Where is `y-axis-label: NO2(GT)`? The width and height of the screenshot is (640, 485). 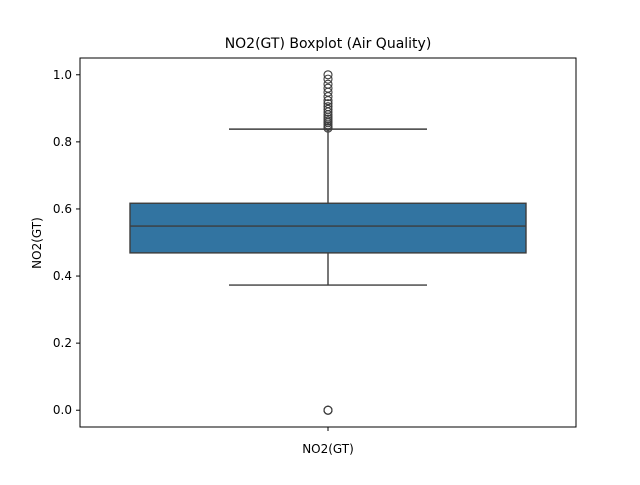 y-axis-label: NO2(GT) is located at coordinates (37, 243).